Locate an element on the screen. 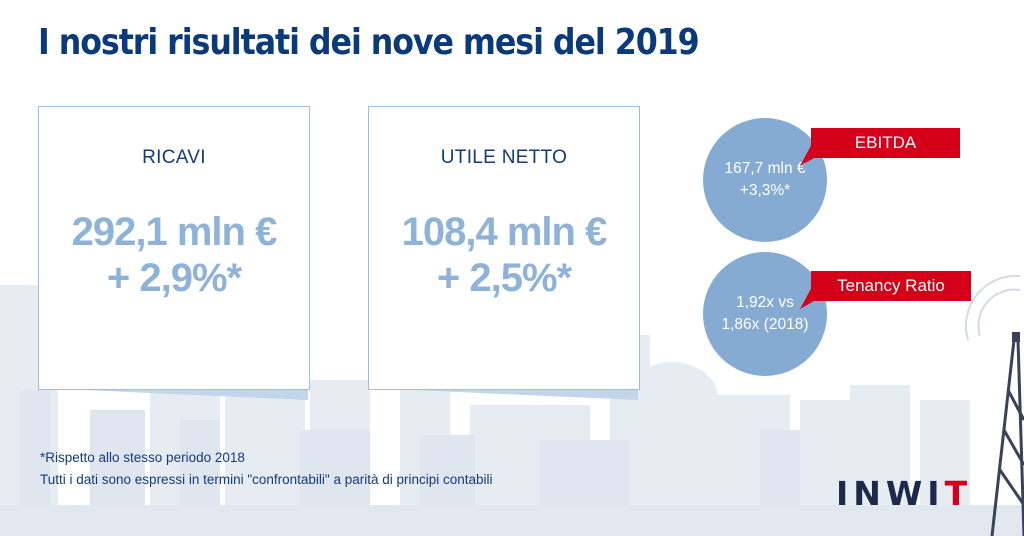  tenancy-ratio-value: 1,92x vs is located at coordinates (765, 302).